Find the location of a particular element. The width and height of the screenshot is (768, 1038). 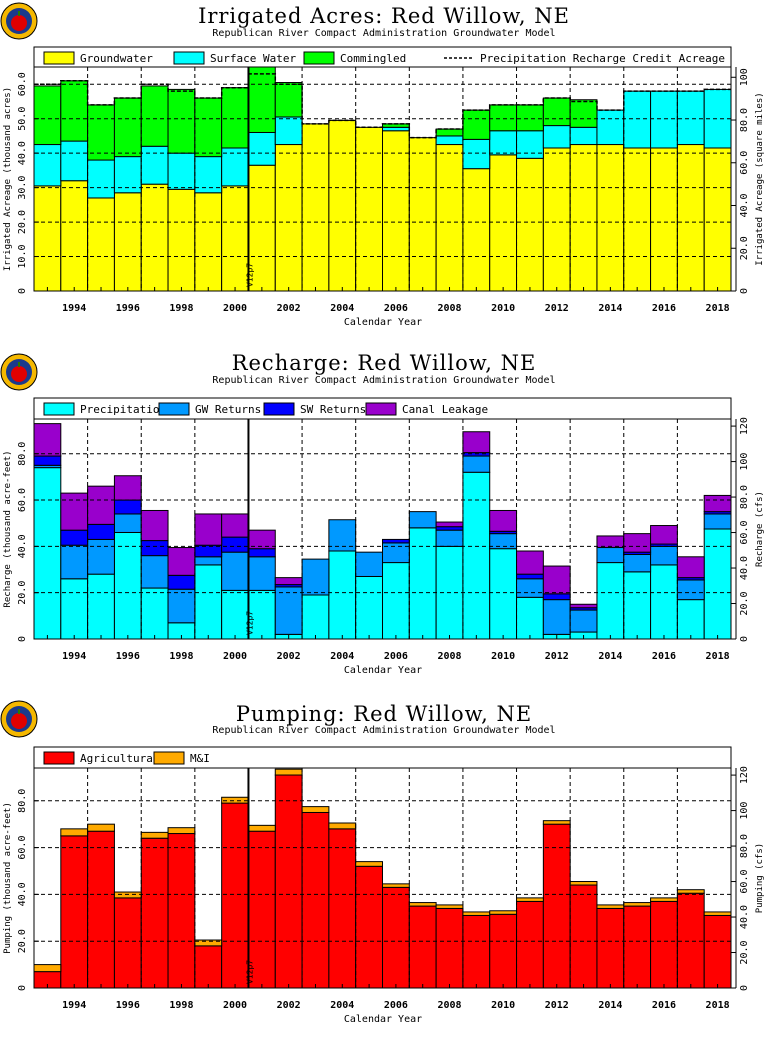

chart-title: Pumping: Red Willow, NE is located at coordinates (384, 714).